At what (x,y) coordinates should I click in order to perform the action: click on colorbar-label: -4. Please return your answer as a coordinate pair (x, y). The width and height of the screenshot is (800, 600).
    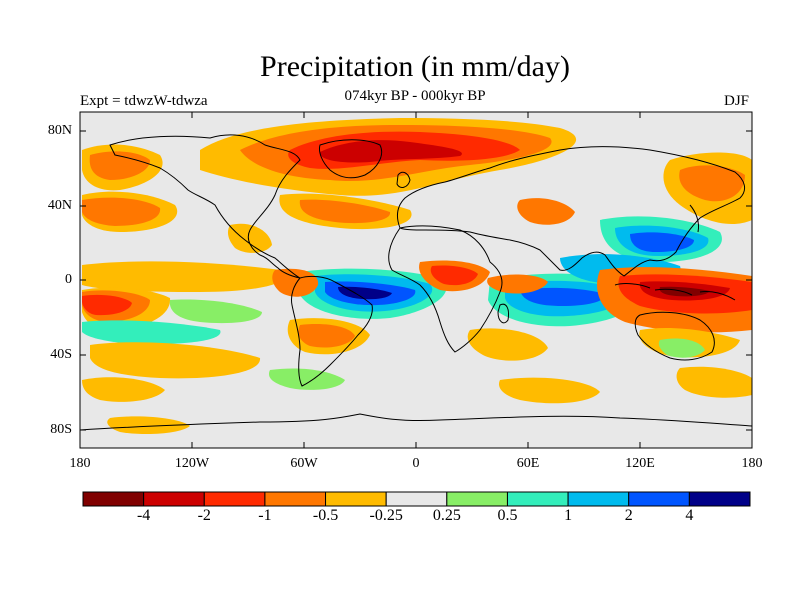
    Looking at the image, I should click on (143, 515).